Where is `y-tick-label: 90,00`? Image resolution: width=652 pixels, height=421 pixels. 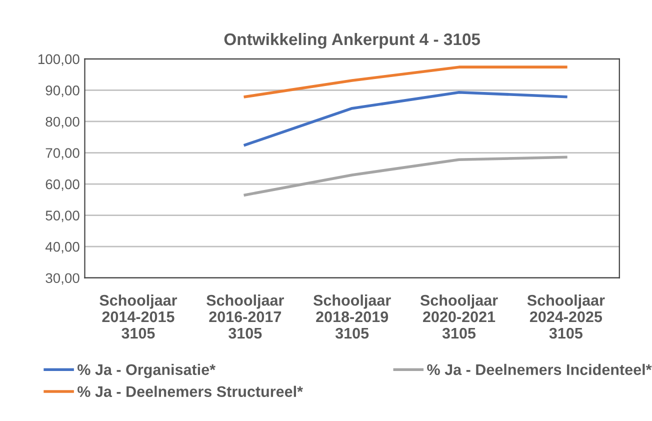 y-tick-label: 90,00 is located at coordinates (63, 92).